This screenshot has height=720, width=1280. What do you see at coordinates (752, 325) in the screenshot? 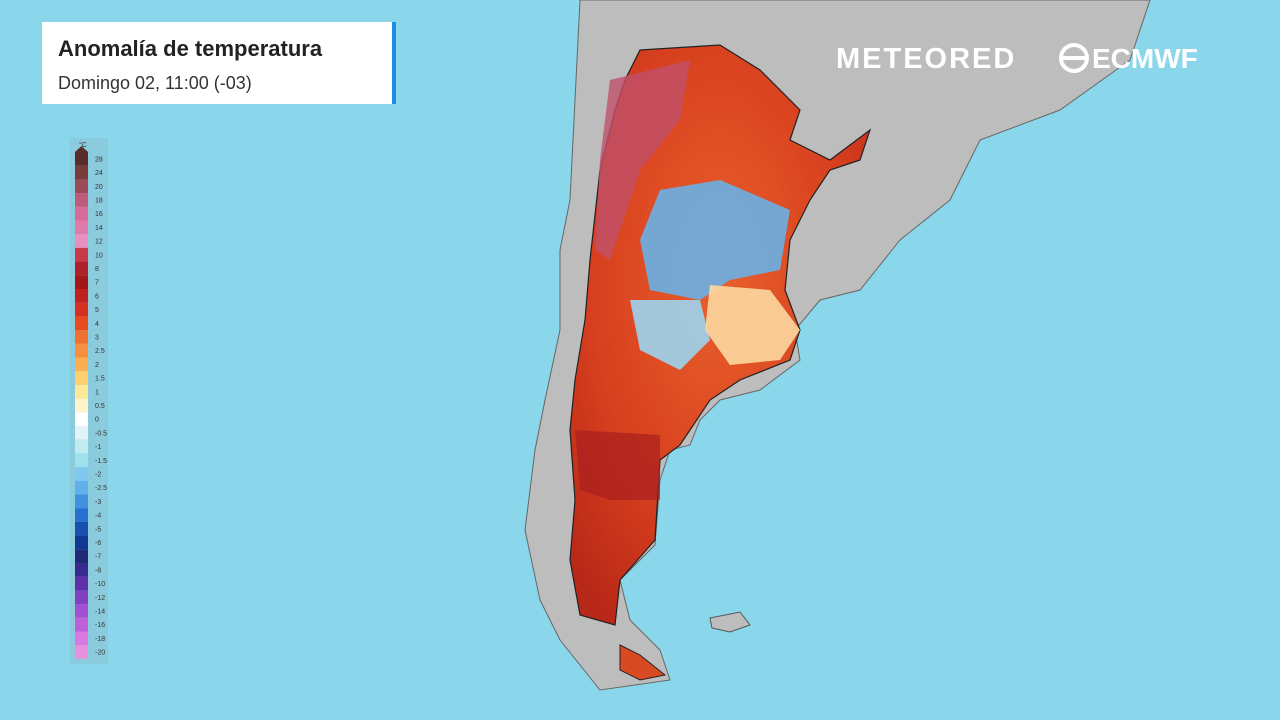
I see `neutral-anomaly` at bounding box center [752, 325].